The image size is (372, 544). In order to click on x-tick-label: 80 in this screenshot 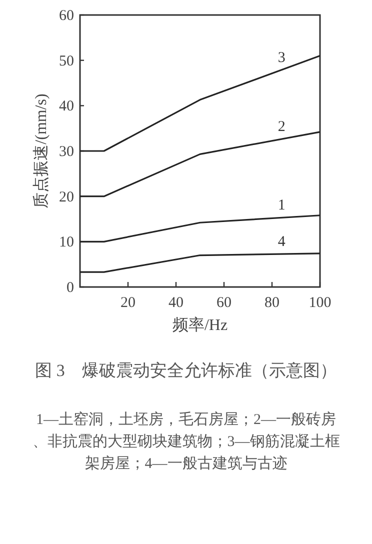, I will do `click(272, 303)`.